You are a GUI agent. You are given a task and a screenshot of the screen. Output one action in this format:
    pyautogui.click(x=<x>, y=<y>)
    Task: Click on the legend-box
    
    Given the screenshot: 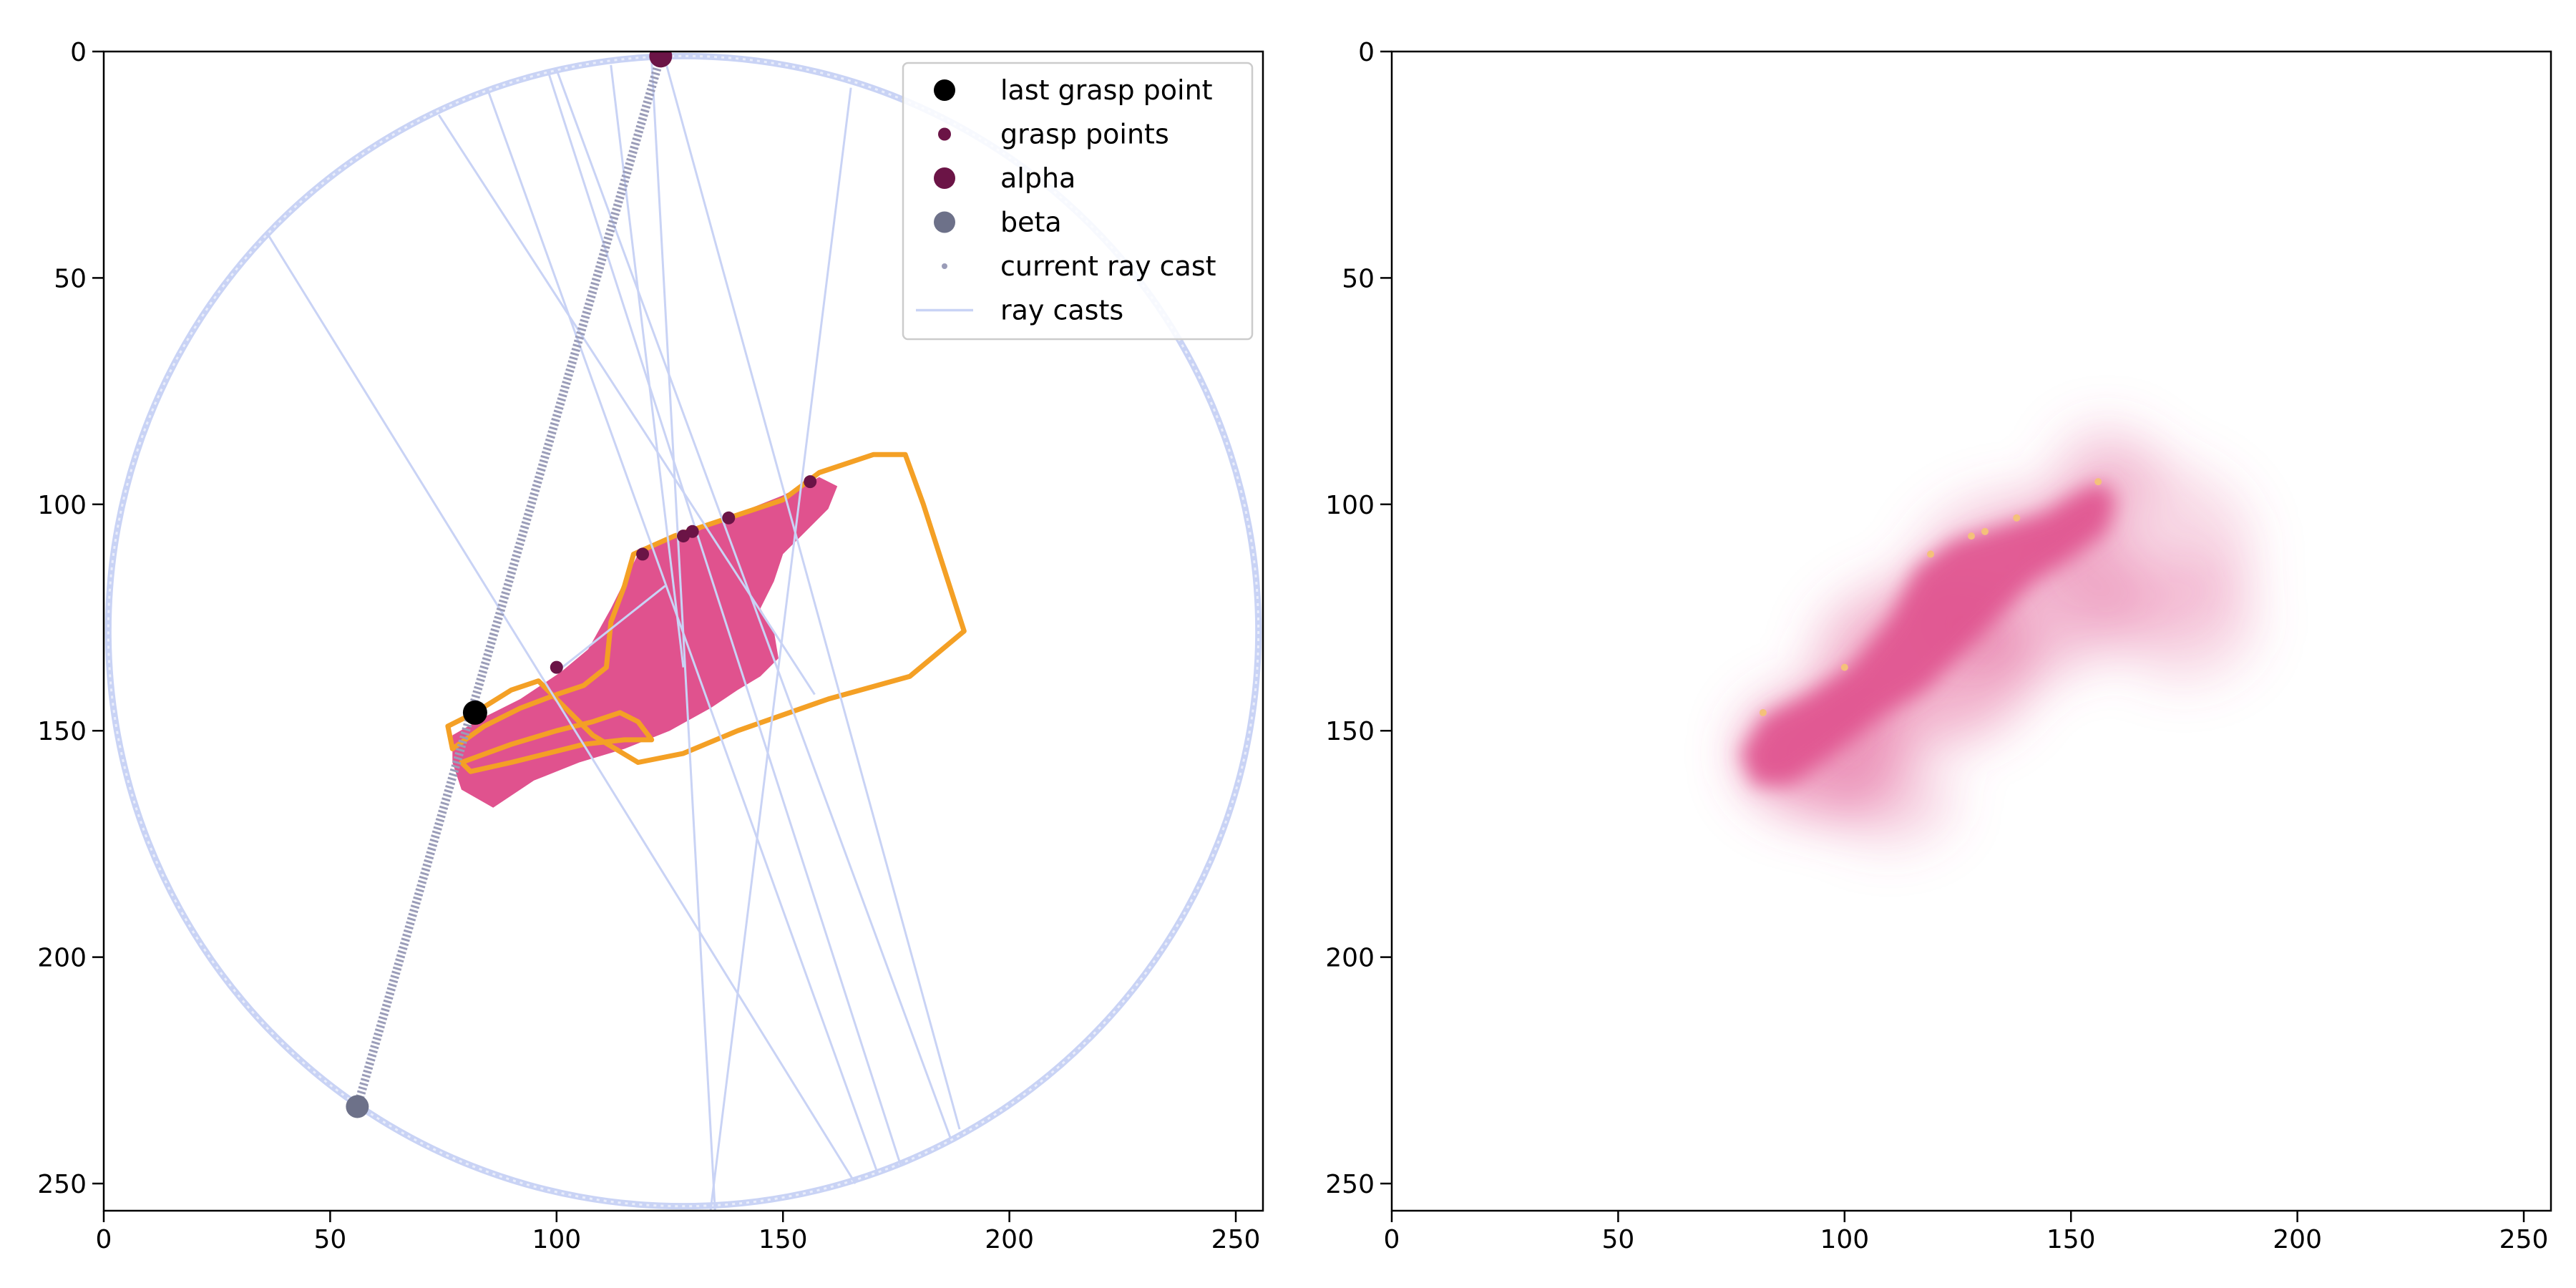 What is the action you would take?
    pyautogui.click(x=1078, y=201)
    